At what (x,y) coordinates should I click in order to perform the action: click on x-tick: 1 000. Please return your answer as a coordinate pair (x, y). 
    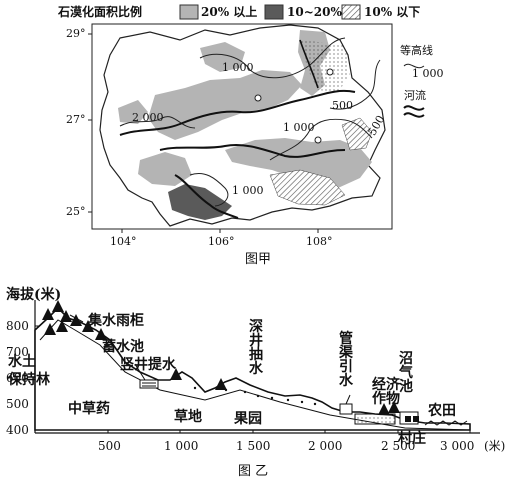
    Looking at the image, I should click on (181, 446).